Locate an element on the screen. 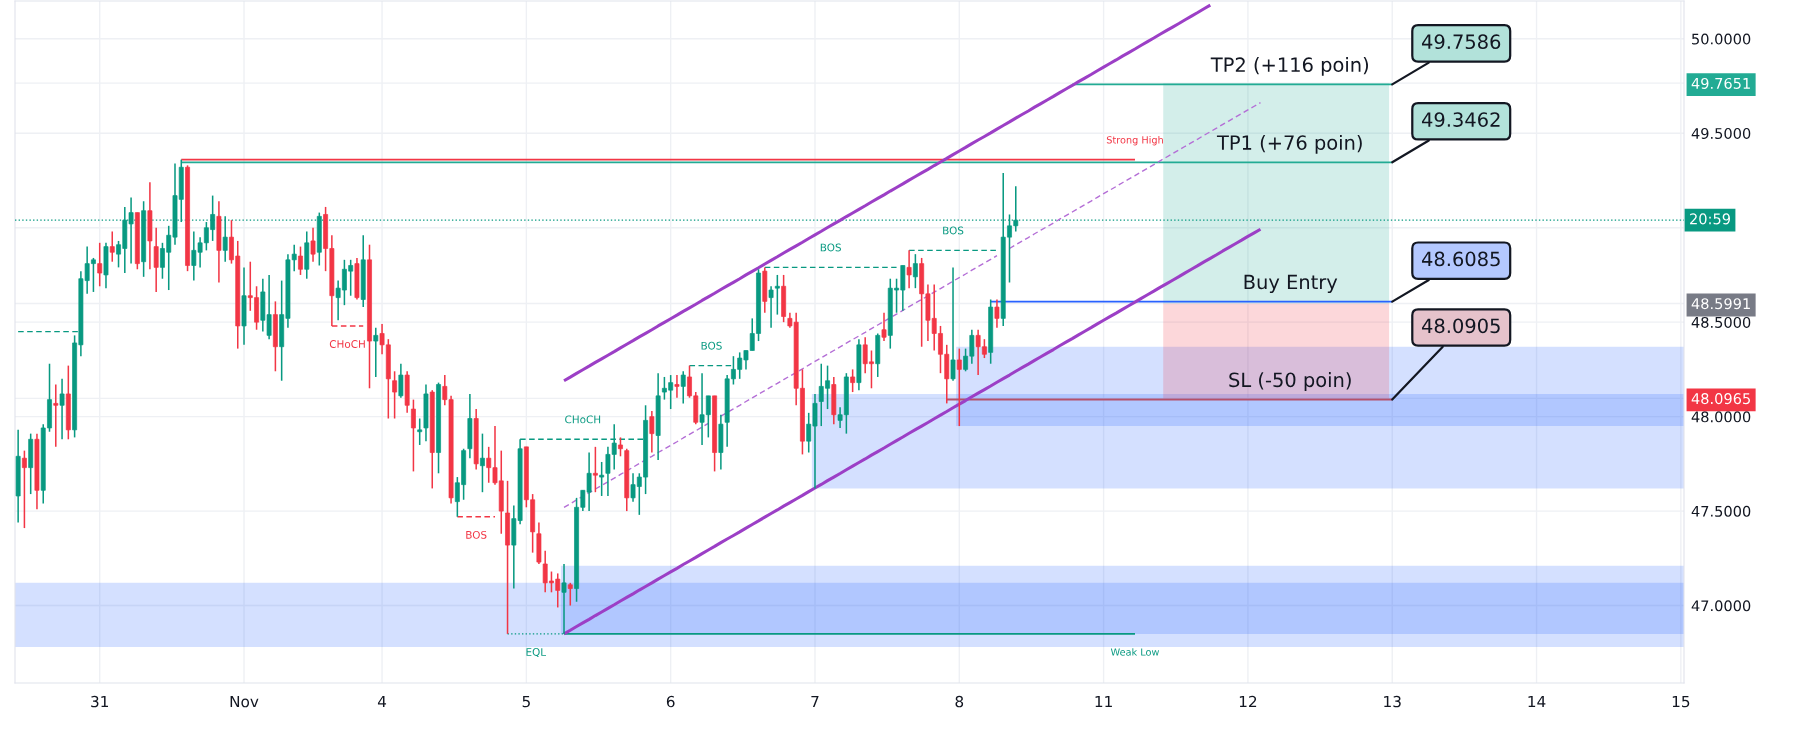  x-tick-label: 5 is located at coordinates (526, 701).